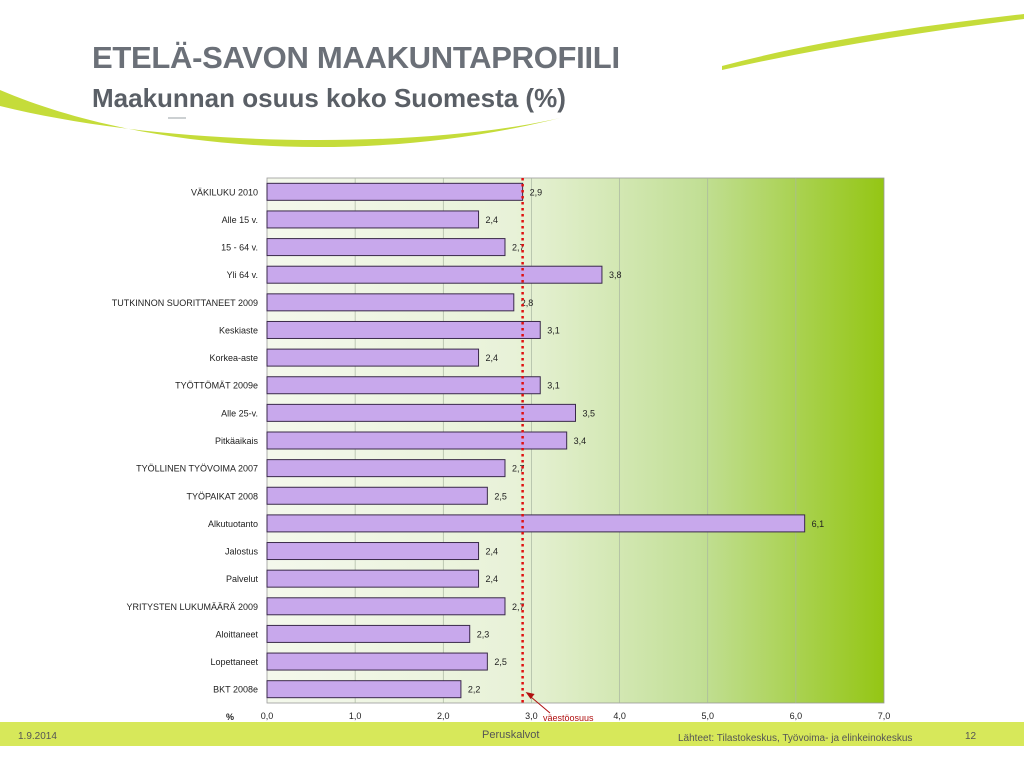 The width and height of the screenshot is (1024, 768). Describe the element at coordinates (971, 736) in the screenshot. I see `page-number: 12` at that location.